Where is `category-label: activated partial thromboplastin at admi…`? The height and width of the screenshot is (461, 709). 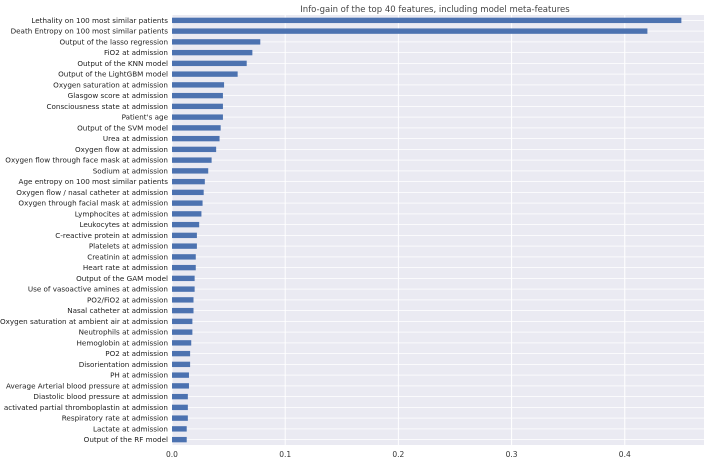 category-label: activated partial thromboplastin at admi… is located at coordinates (86, 407).